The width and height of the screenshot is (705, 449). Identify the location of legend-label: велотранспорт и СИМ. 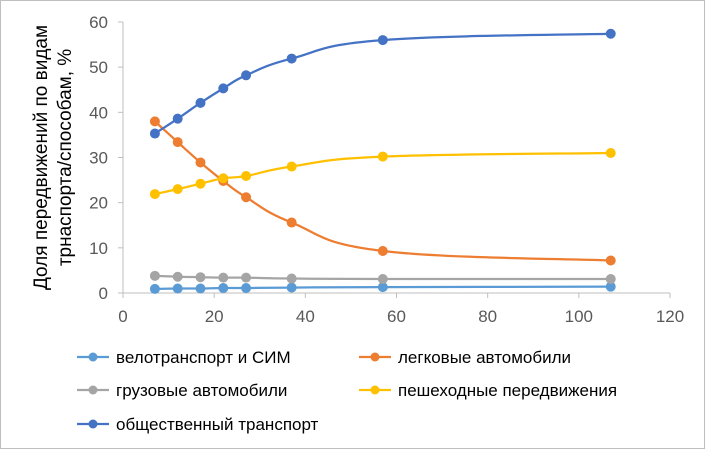
(203, 357).